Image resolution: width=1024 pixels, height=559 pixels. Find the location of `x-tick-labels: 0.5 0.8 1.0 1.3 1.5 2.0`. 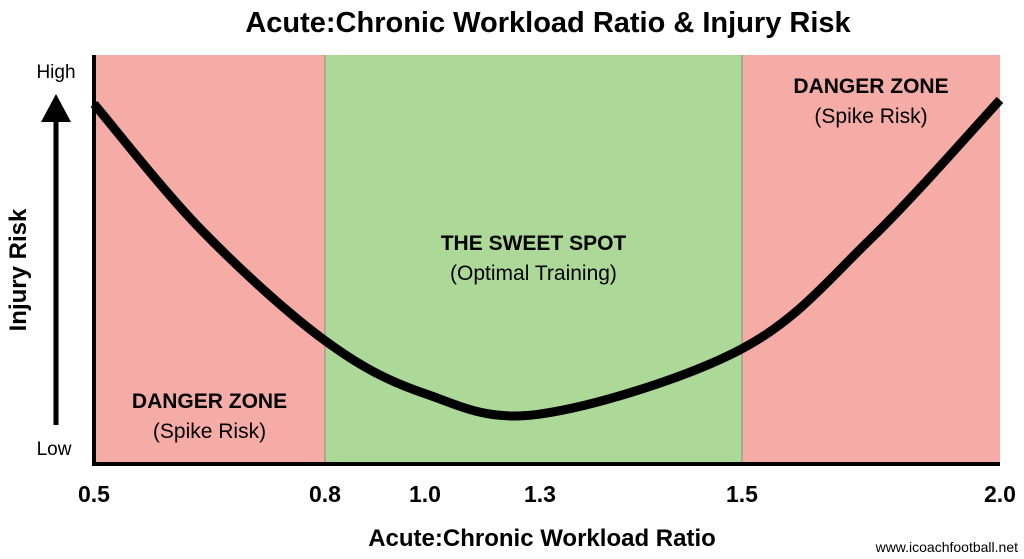

x-tick-labels: 0.5 0.8 1.0 1.3 1.5 2.0 is located at coordinates (547, 494).